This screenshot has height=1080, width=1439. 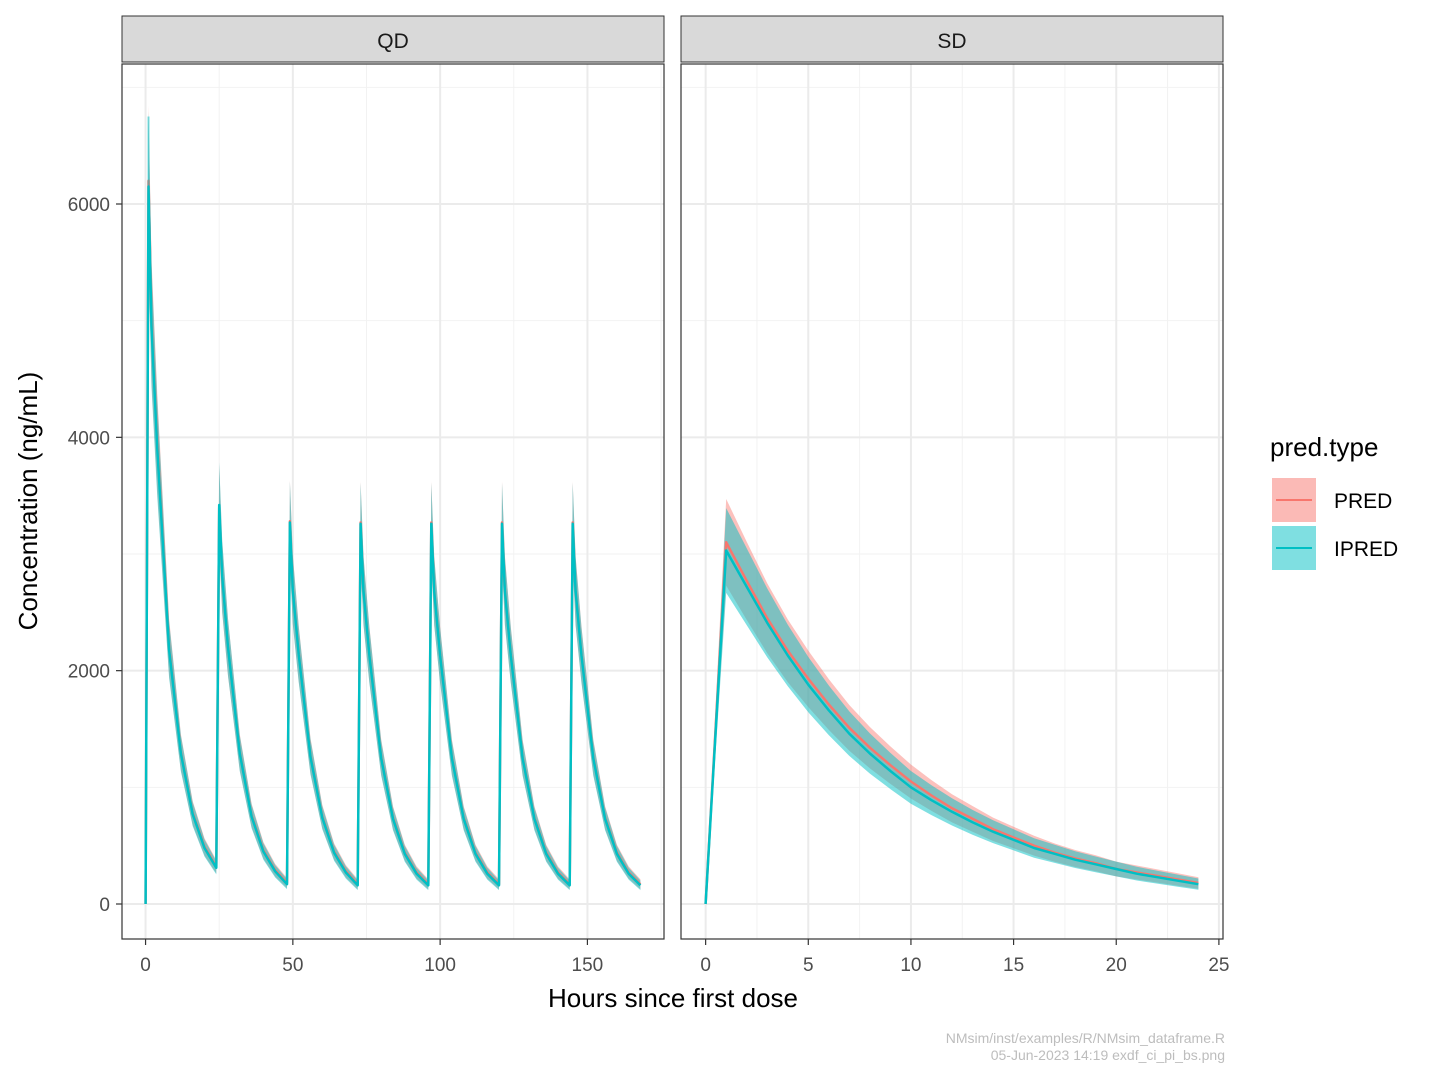 What do you see at coordinates (1366, 549) in the screenshot?
I see `legend-label-ipred: IPRED` at bounding box center [1366, 549].